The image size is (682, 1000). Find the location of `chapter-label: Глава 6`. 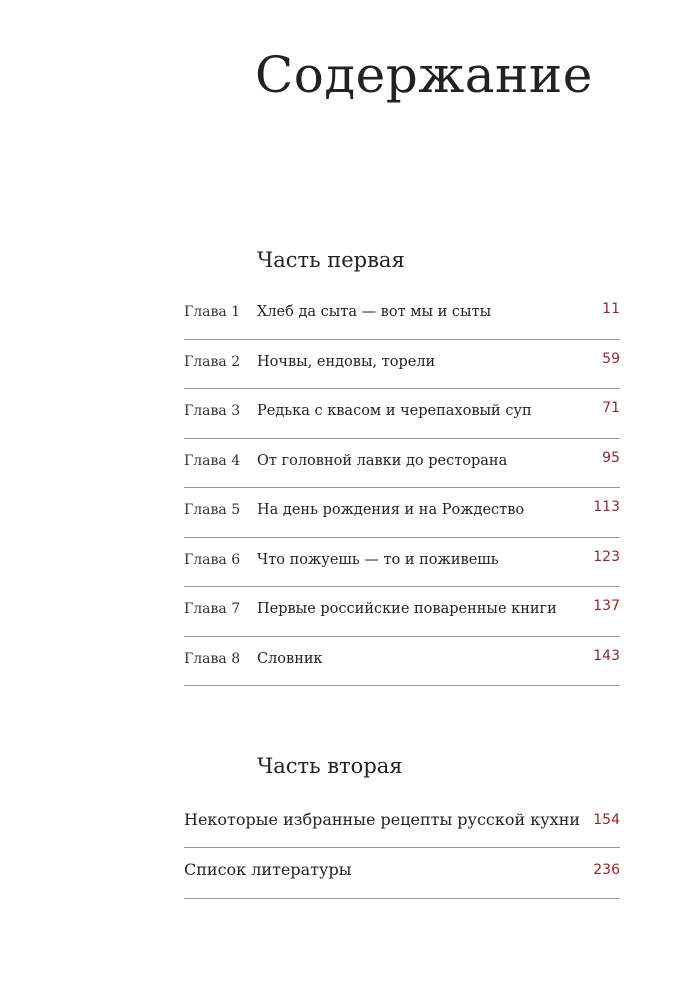

chapter-label: Глава 6 is located at coordinates (212, 559).